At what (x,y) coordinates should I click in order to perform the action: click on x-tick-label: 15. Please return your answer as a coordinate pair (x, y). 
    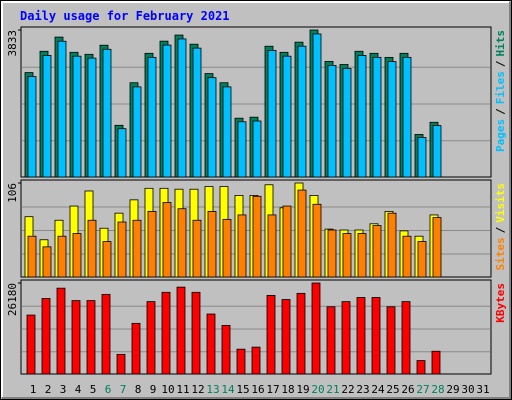
    Looking at the image, I should click on (242, 389).